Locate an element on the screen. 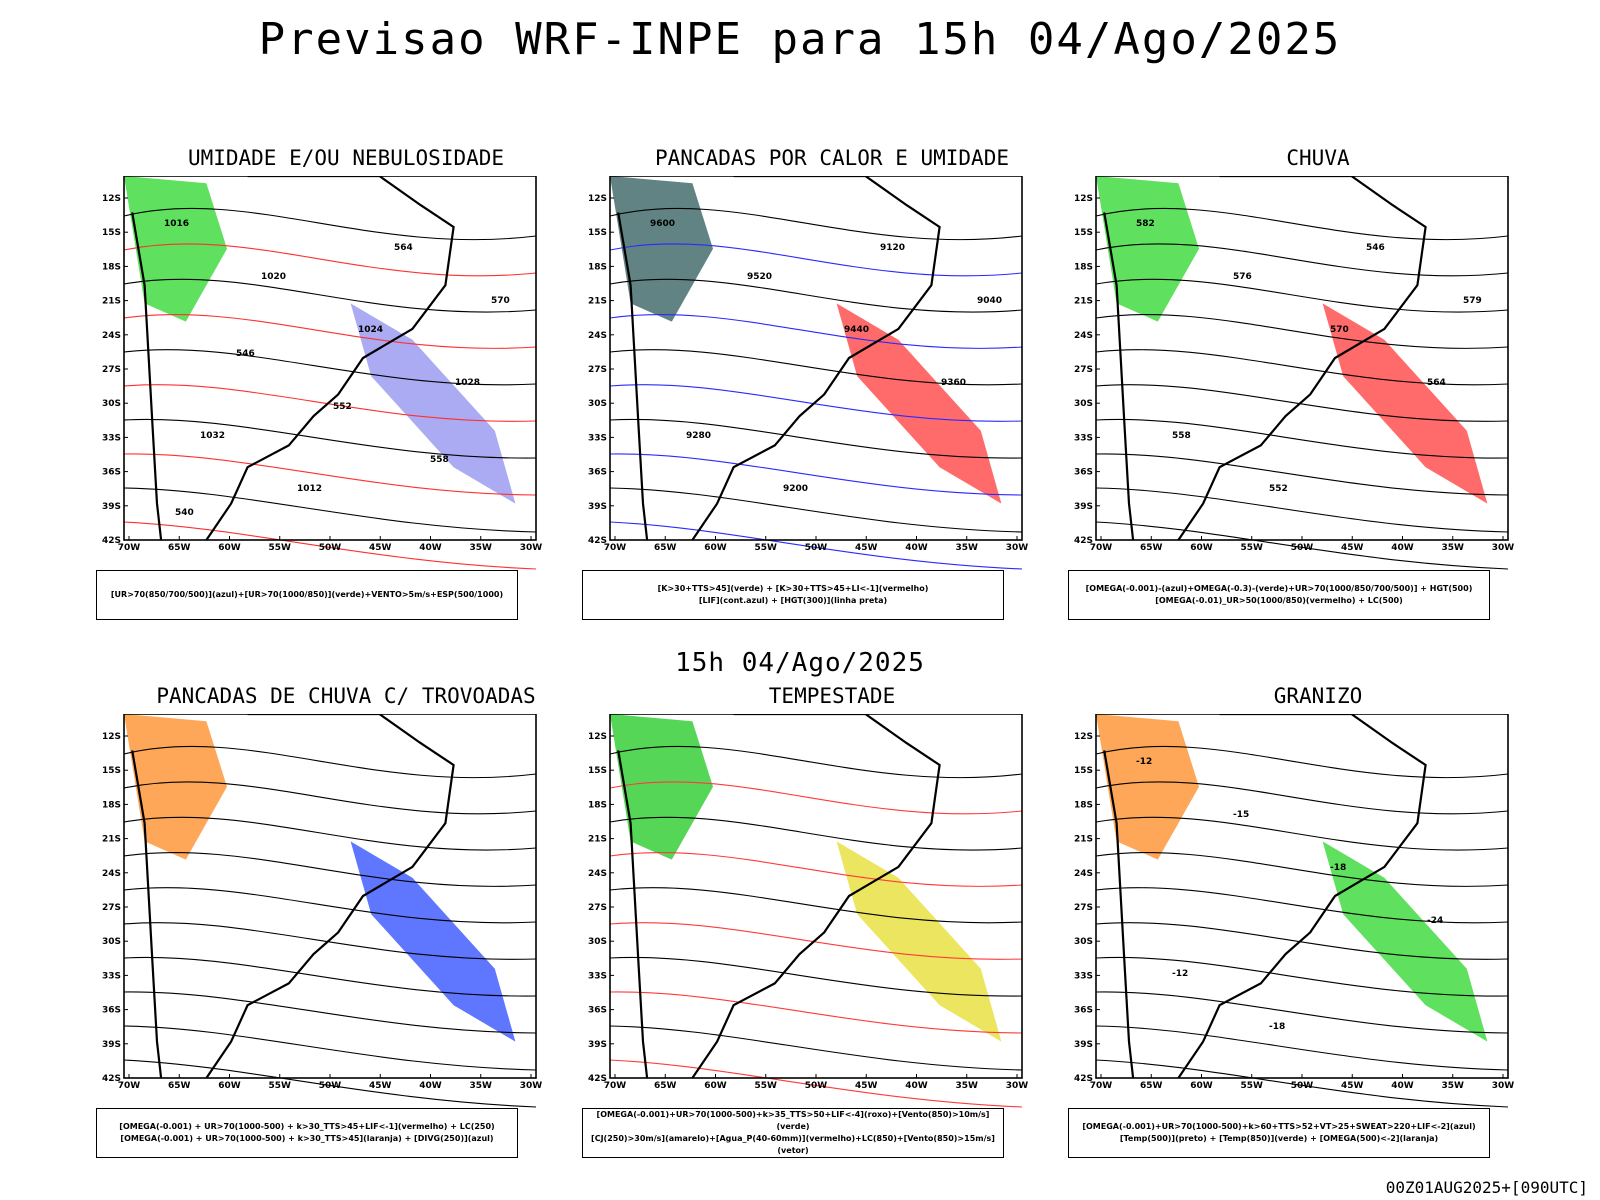 This screenshot has width=1600, height=1200. map-plot: -12 -15 -18 -24 -12 -18 is located at coordinates (1302, 911).